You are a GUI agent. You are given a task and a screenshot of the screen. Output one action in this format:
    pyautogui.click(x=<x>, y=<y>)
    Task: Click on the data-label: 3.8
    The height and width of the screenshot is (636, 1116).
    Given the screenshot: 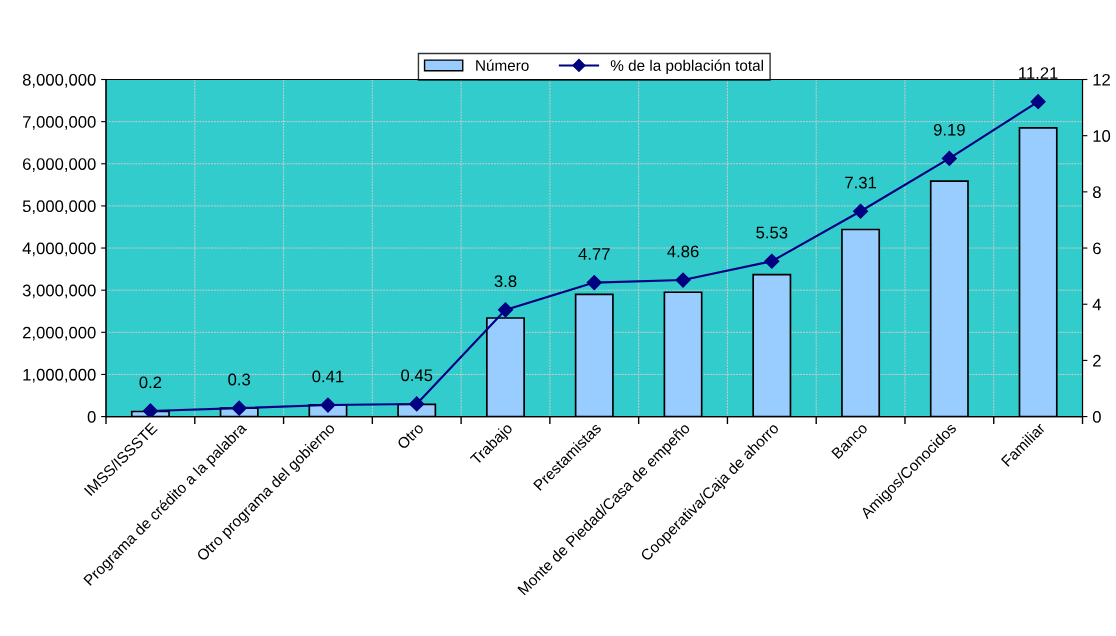 What is the action you would take?
    pyautogui.click(x=505, y=281)
    